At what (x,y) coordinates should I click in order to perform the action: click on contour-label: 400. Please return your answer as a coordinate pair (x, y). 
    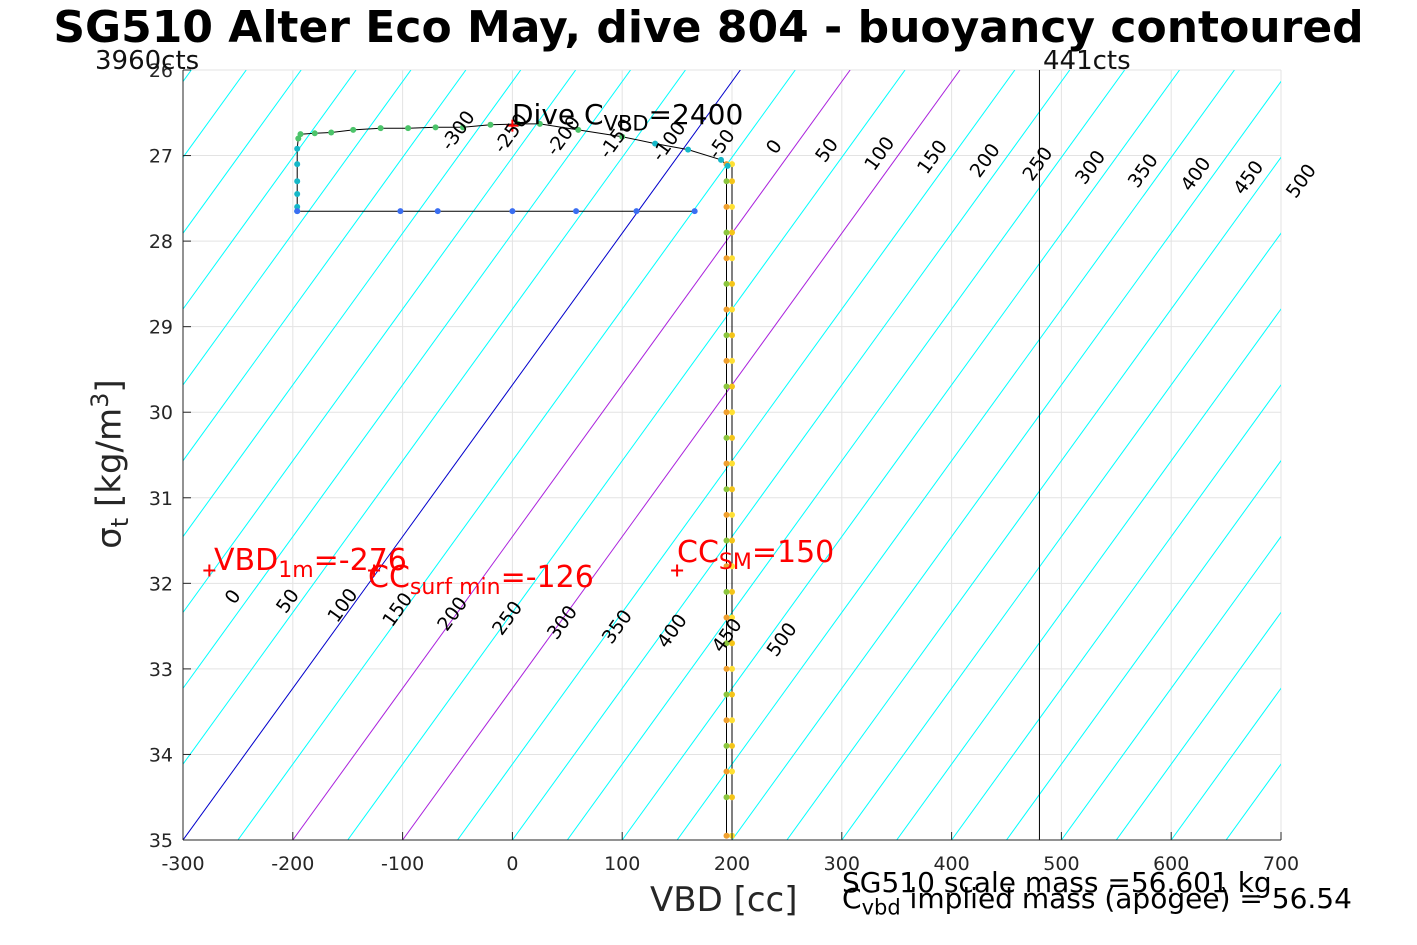
    Looking at the image, I should click on (672, 631).